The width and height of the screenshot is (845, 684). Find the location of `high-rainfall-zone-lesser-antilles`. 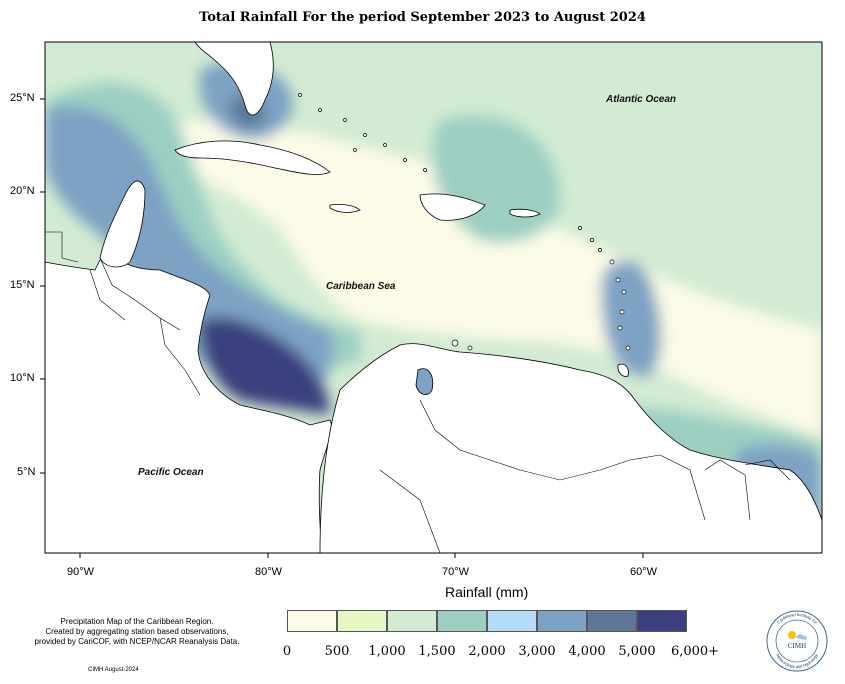

high-rainfall-zone-lesser-antilles is located at coordinates (631, 318).